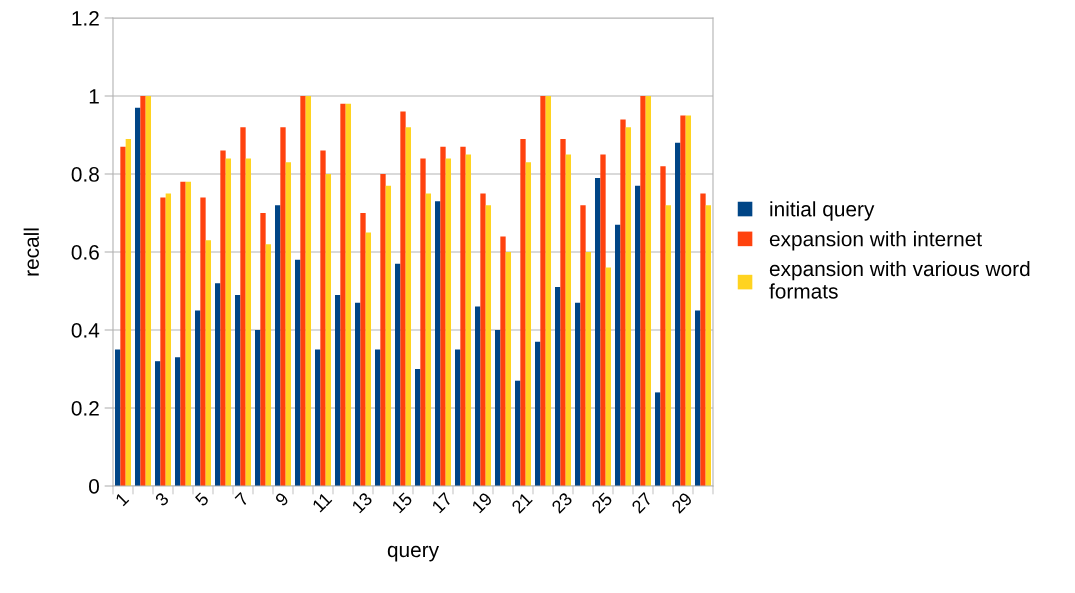 The height and width of the screenshot is (593, 1075). I want to click on x-tick-label: 17, so click(442, 502).